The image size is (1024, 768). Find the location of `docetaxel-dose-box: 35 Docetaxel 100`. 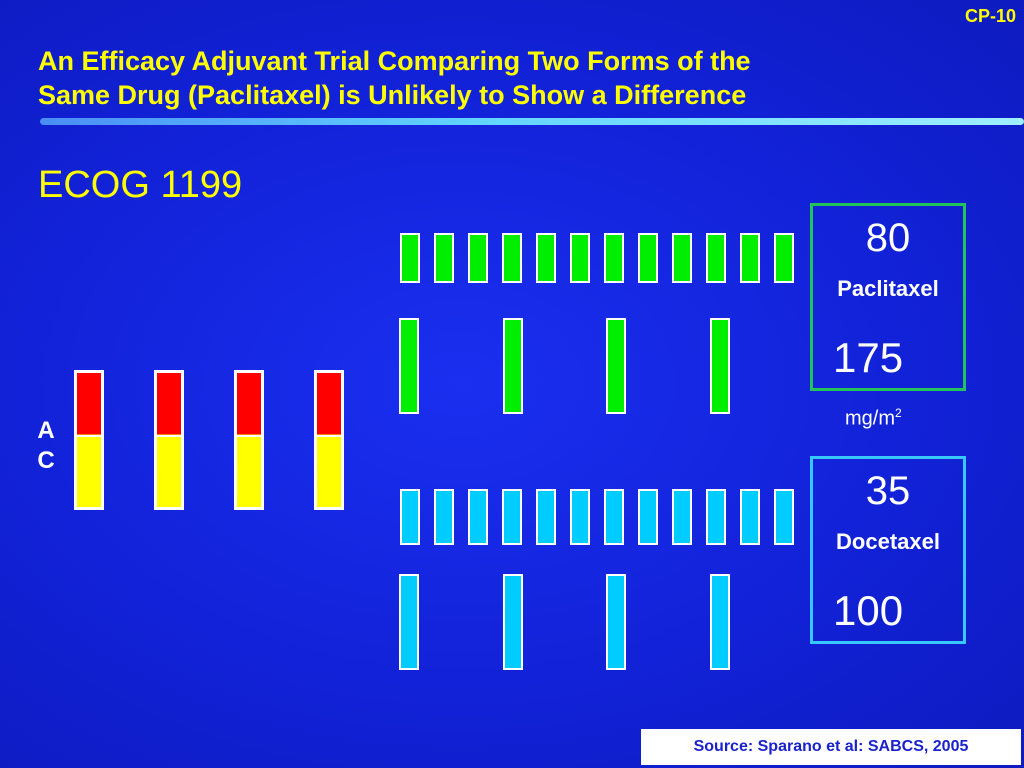

docetaxel-dose-box: 35 Docetaxel 100 is located at coordinates (888, 550).